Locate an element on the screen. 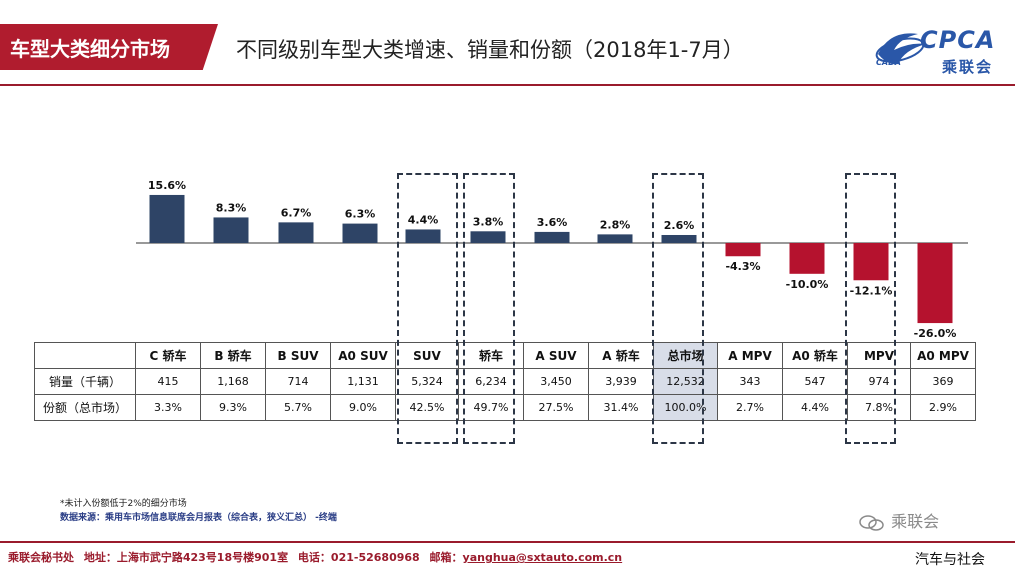 The image size is (1015, 570). bar-value-label-1: 8.3% is located at coordinates (231, 207).